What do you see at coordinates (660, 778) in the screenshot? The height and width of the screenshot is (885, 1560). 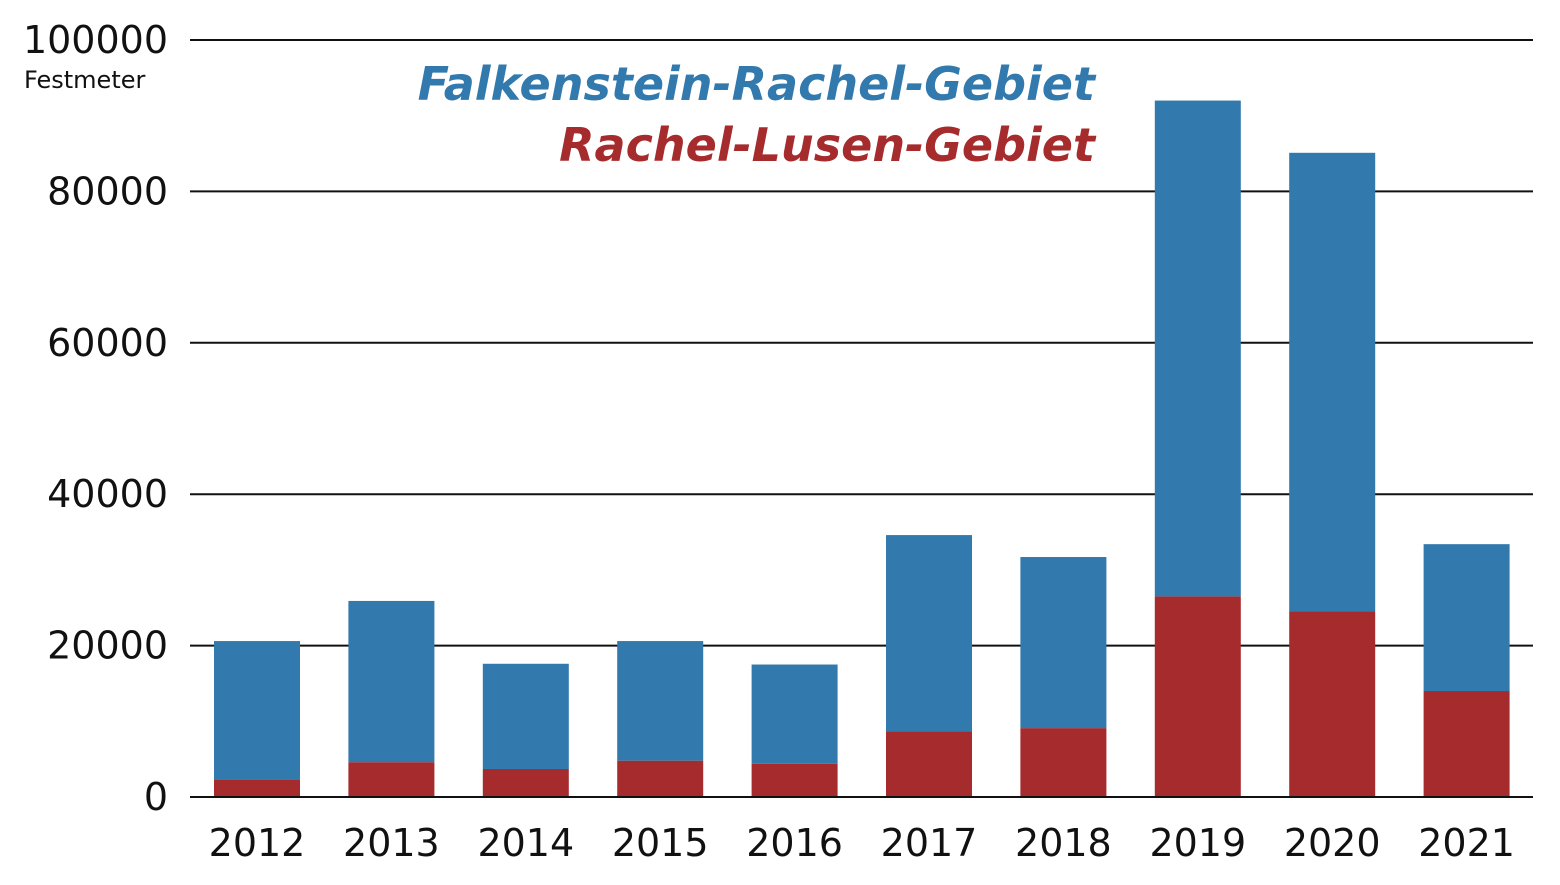 I see `bar-segment-rachel-lusen-gebiet-2015` at bounding box center [660, 778].